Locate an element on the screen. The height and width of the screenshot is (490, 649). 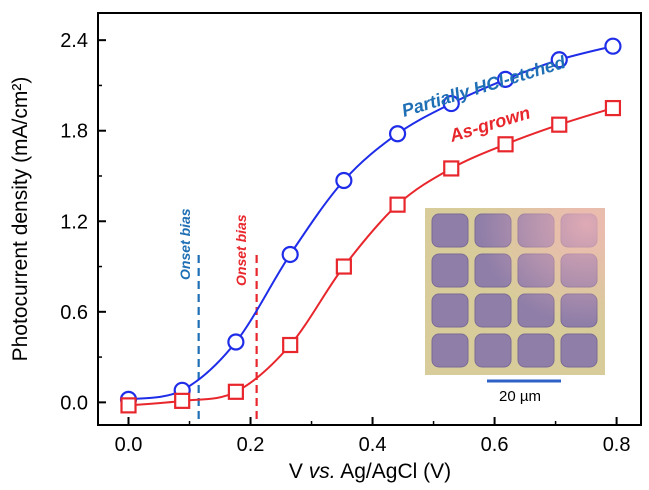
onset-label-etched: Onset bias is located at coordinates (185, 244).